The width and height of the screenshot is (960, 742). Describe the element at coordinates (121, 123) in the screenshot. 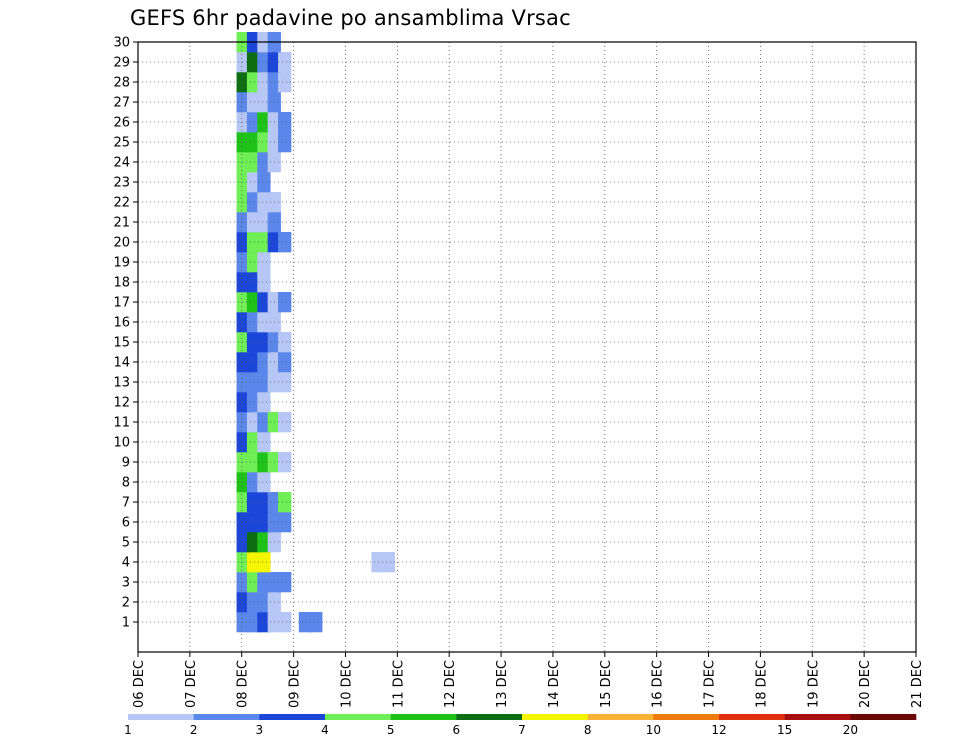

I see `y-tick-label: 26` at that location.